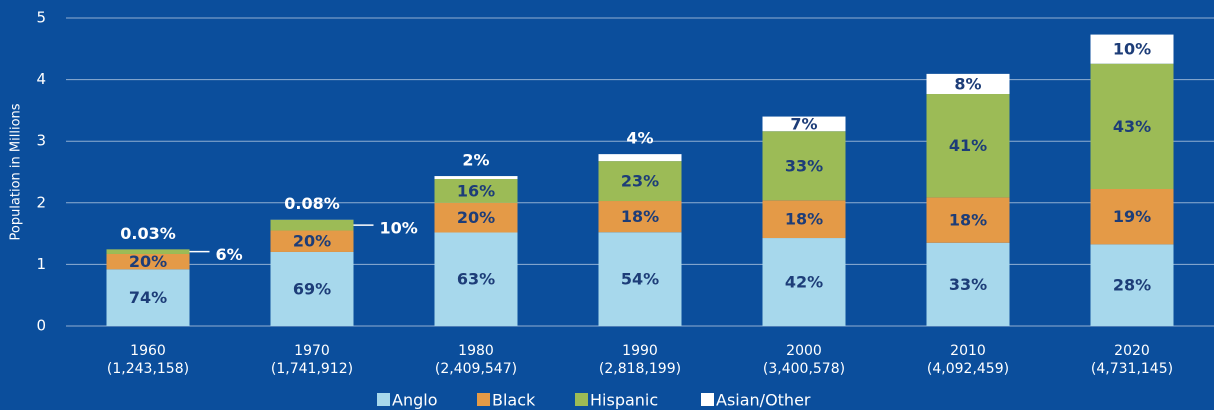 Image resolution: width=1214 pixels, height=410 pixels. What do you see at coordinates (624, 400) in the screenshot?
I see `legend-label: Hispanic` at bounding box center [624, 400].